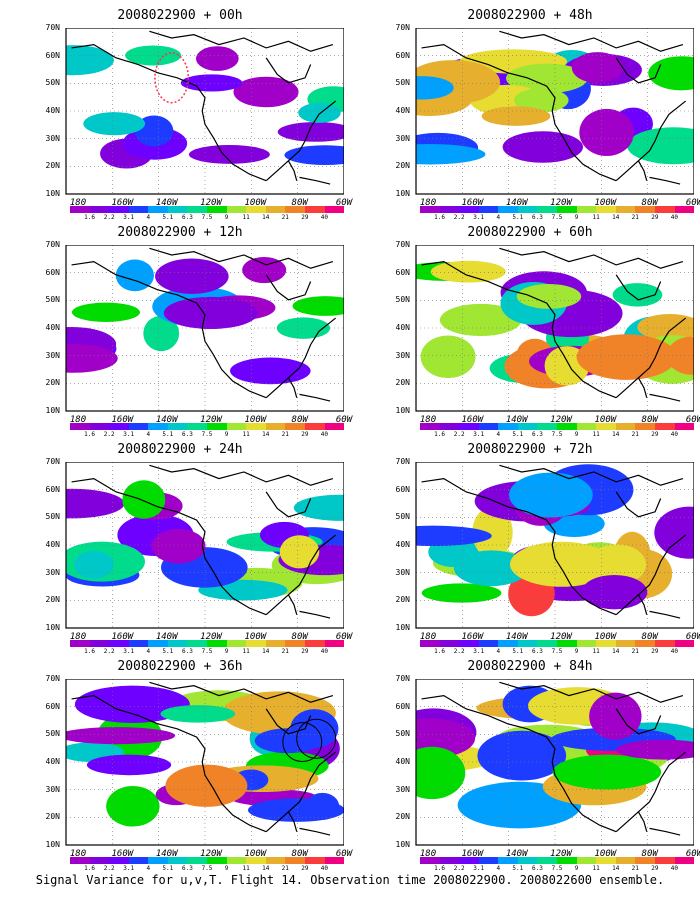 This screenshot has height=900, width=700. What do you see at coordinates (226, 868) in the screenshot?
I see `colorbar-label: 9` at bounding box center [226, 868].